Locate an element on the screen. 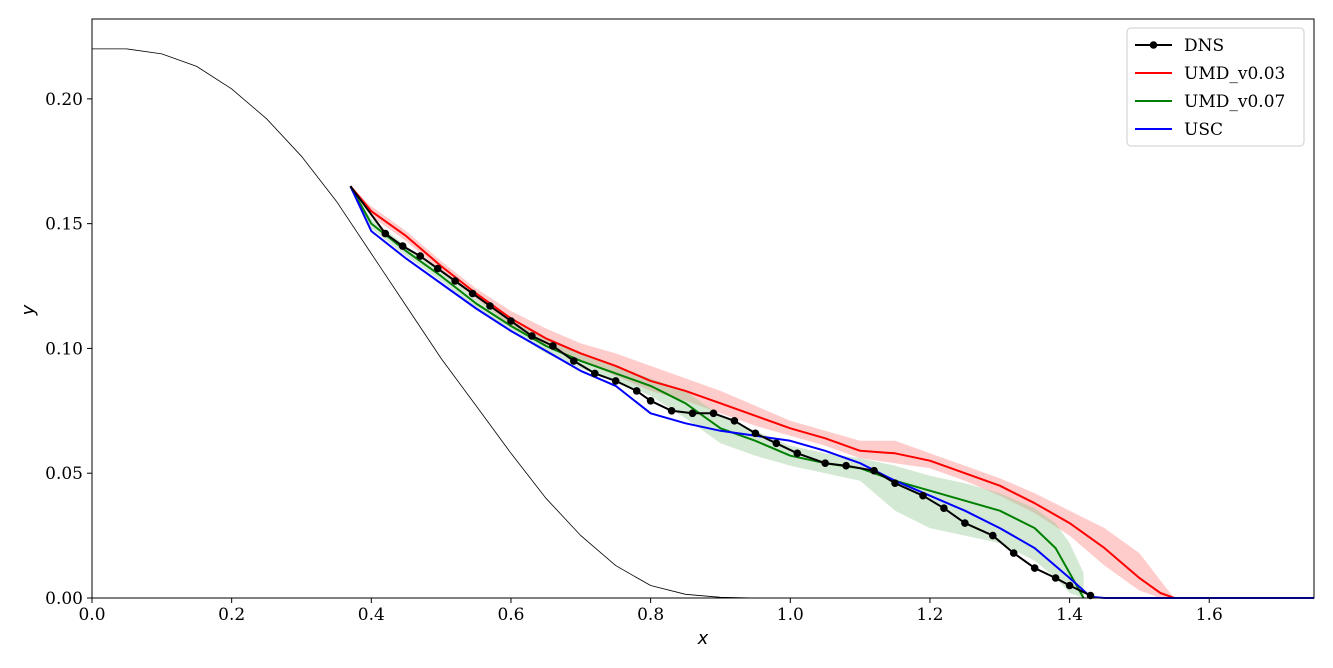 The image size is (1333, 668). x-tick-label: 0.8 is located at coordinates (650, 615).